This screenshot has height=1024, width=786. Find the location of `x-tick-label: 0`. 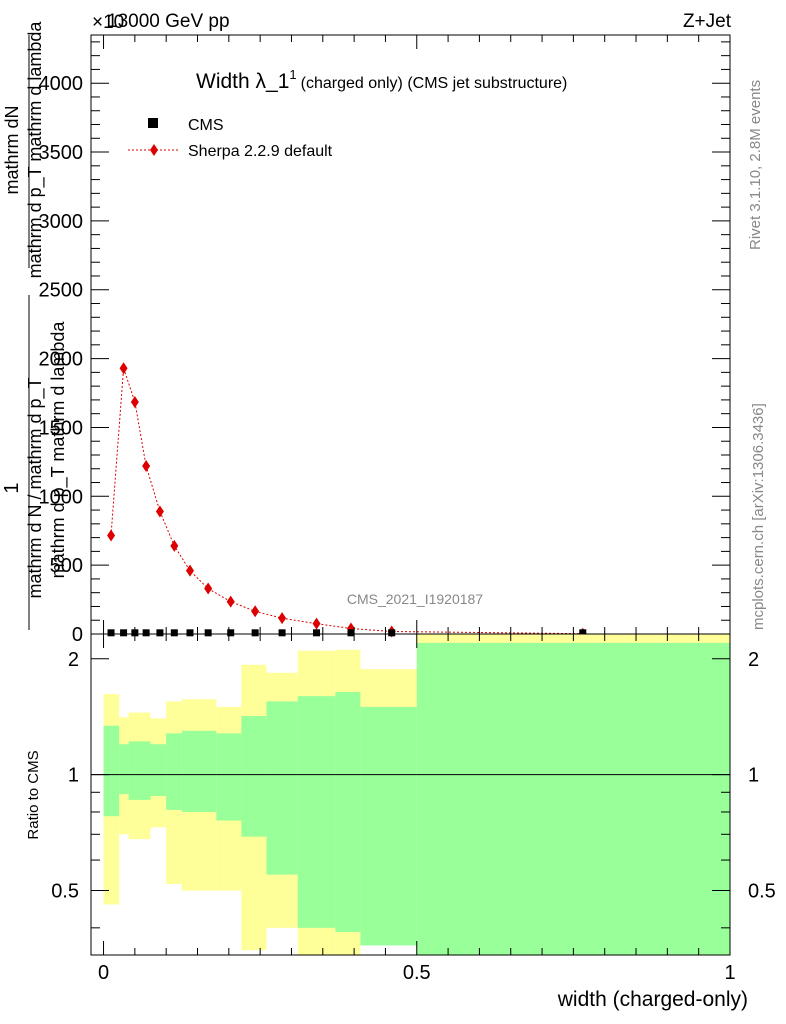

x-tick-label: 0 is located at coordinates (103, 973).